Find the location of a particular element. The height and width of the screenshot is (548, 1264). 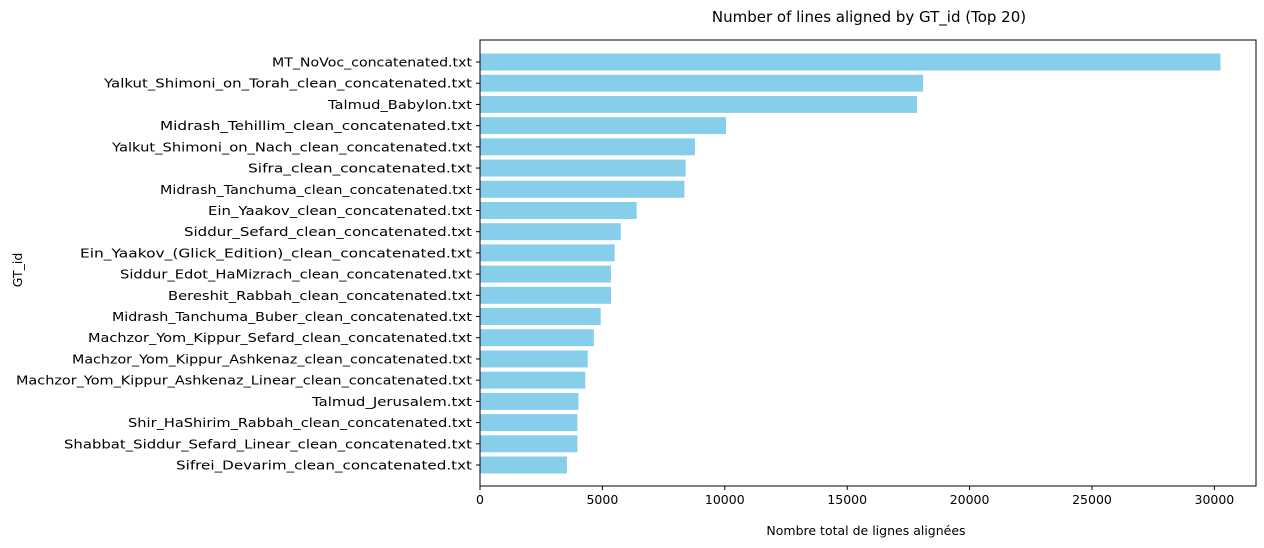

category-label: Talmud_Babylon.txt is located at coordinates (399, 104).